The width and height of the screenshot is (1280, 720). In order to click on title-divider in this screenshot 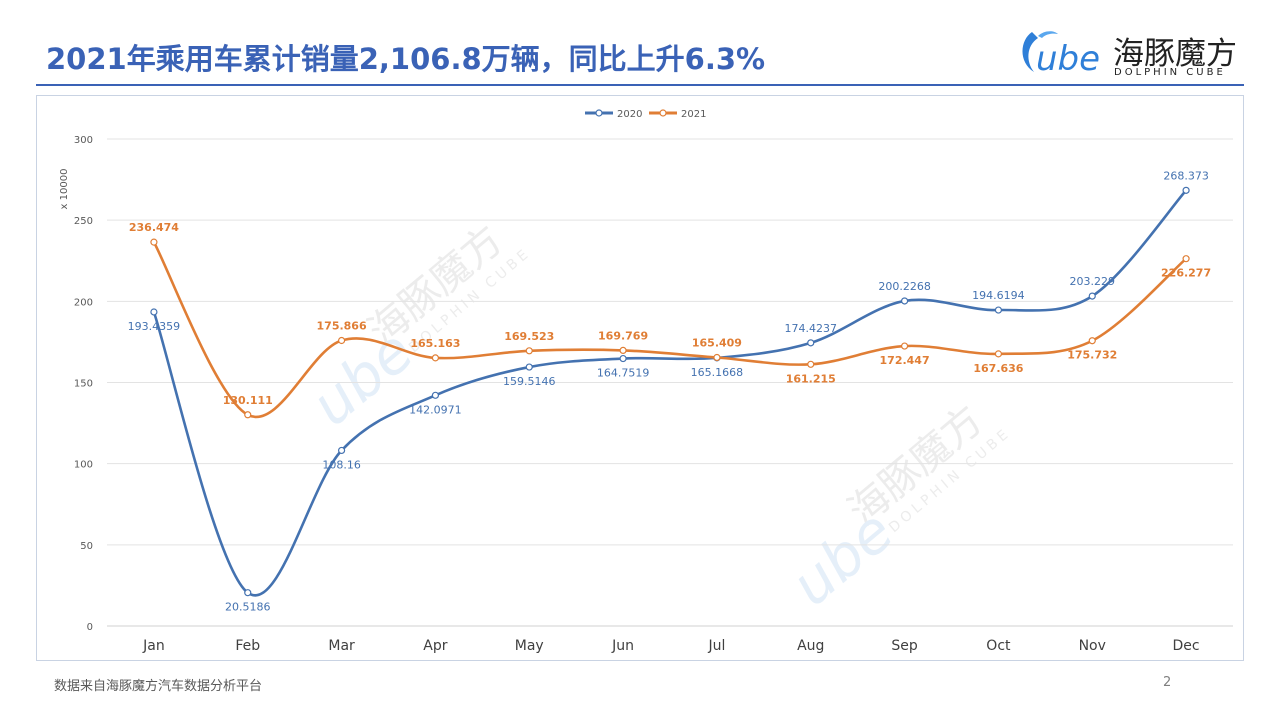, I will do `click(640, 85)`.